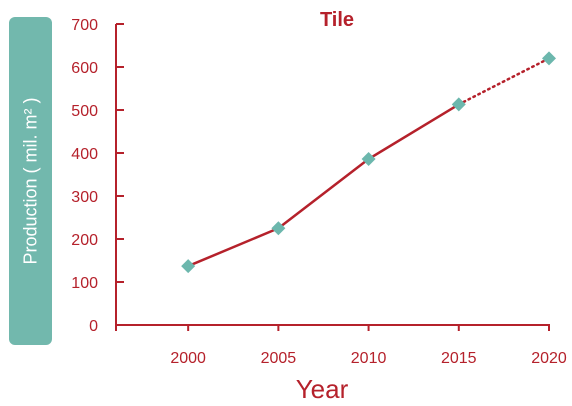 The image size is (572, 406). Describe the element at coordinates (337, 20) in the screenshot. I see `chart-title: Tile` at that location.